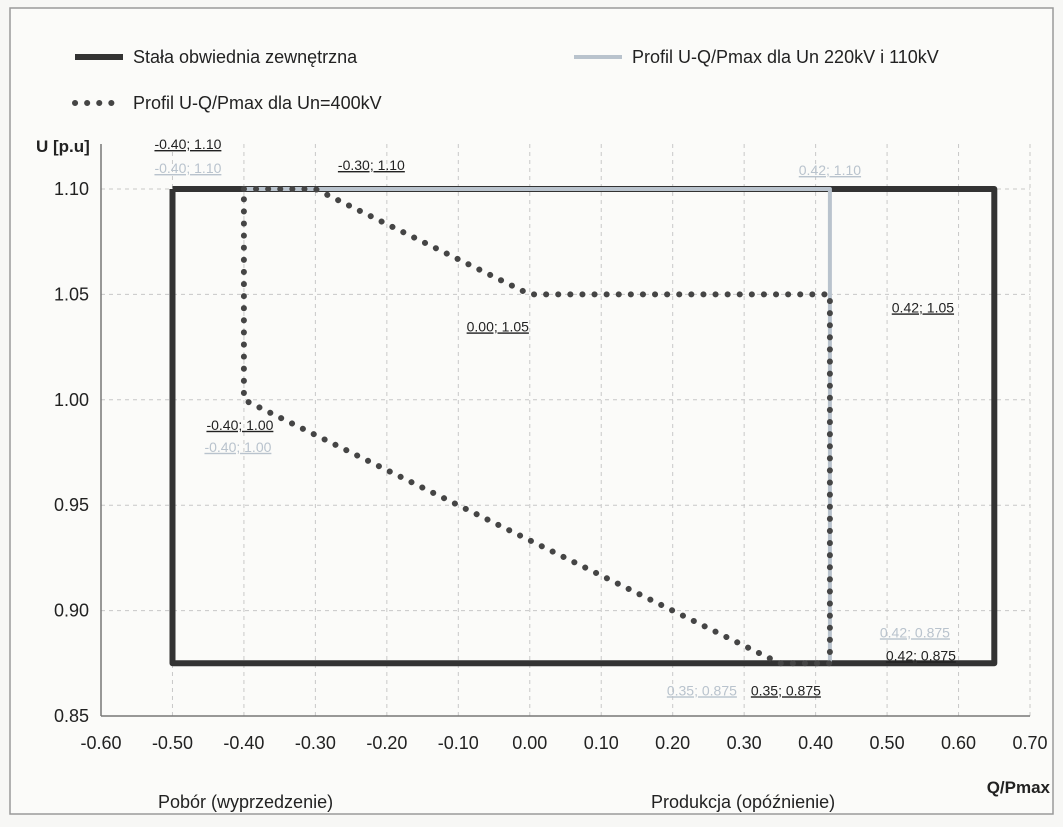 This screenshot has width=1063, height=827. I want to click on x-tick-label: 0.70, so click(1029, 743).